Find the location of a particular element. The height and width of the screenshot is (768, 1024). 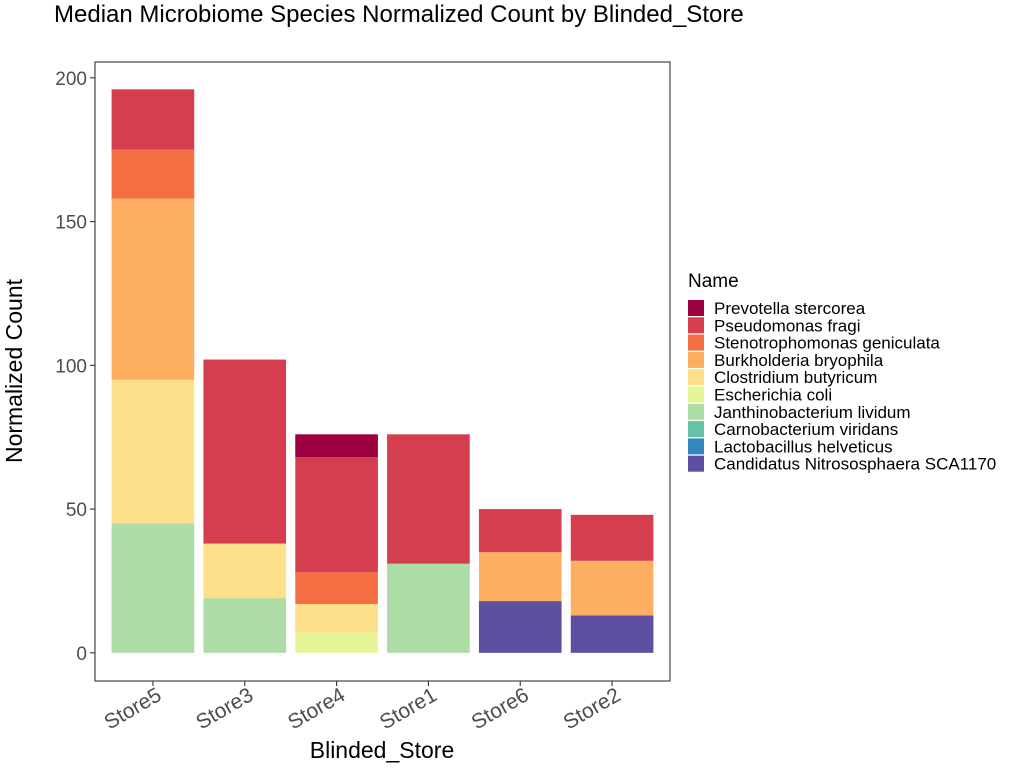

x-tick-label: Store6 is located at coordinates (500, 708).